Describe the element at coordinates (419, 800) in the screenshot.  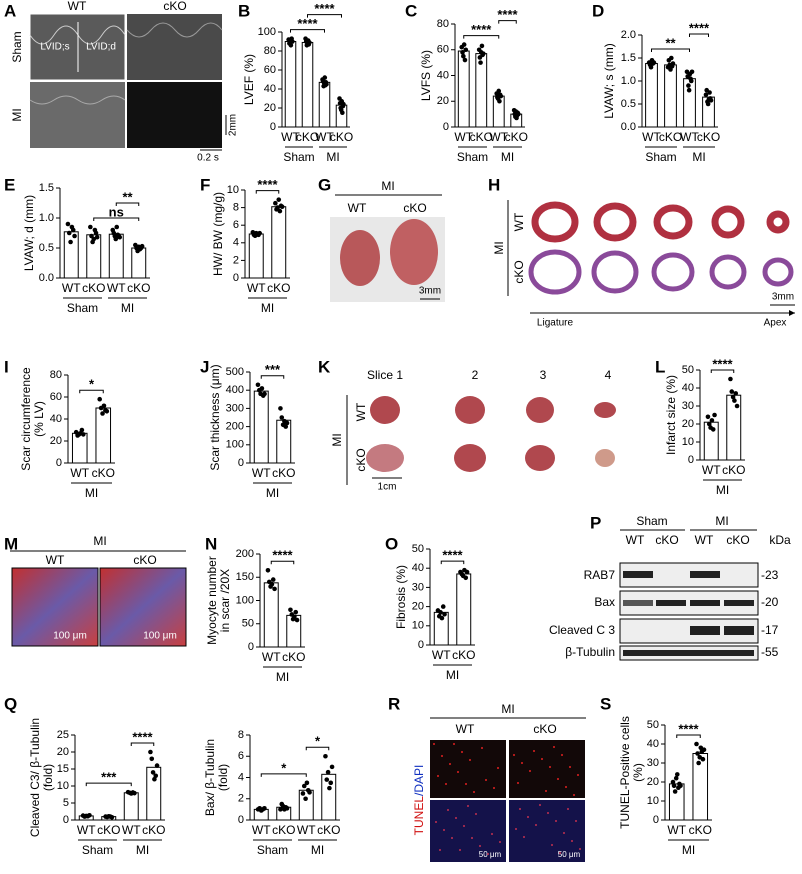
I see `stain-label: TUNEL/DAPI` at that location.